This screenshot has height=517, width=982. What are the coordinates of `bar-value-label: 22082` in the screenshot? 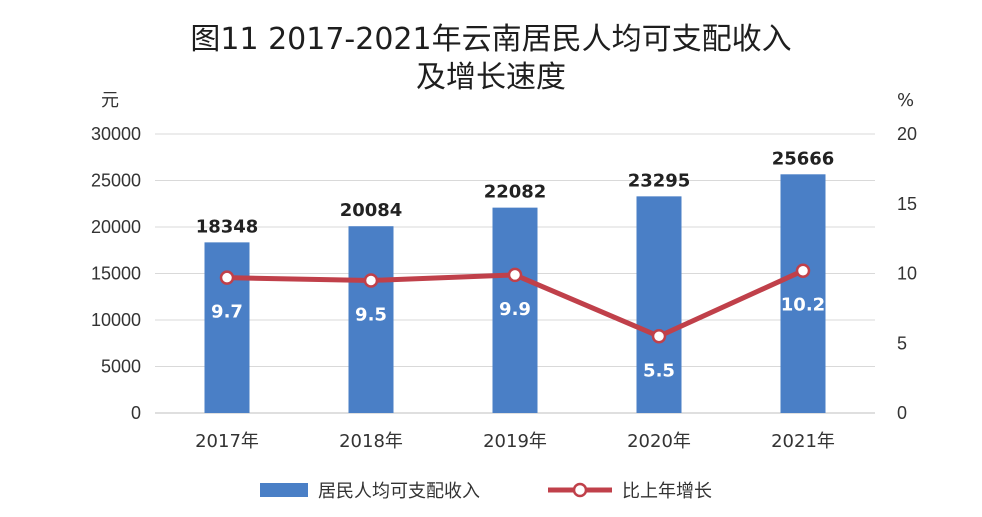 It's located at (515, 192).